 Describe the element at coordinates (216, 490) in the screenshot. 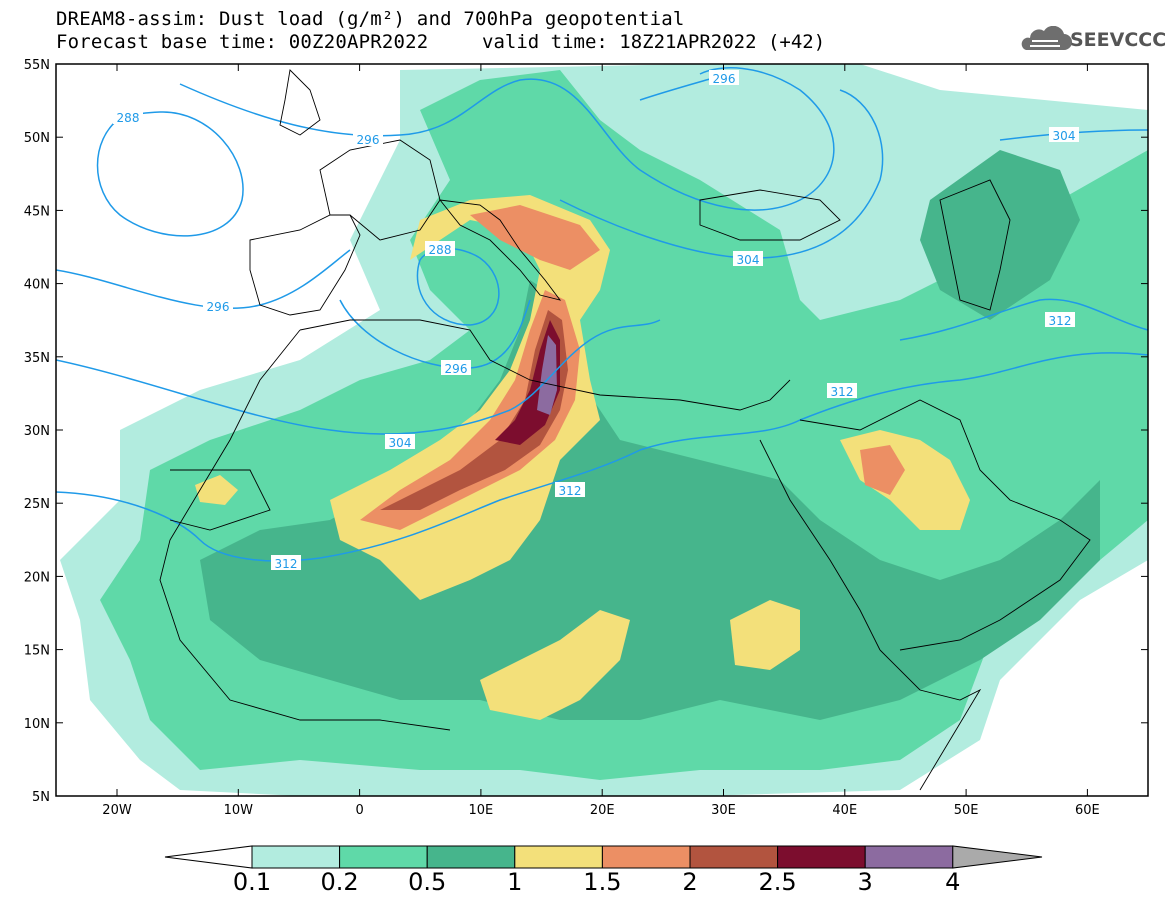

I see `dust-level-1-mauritania` at that location.